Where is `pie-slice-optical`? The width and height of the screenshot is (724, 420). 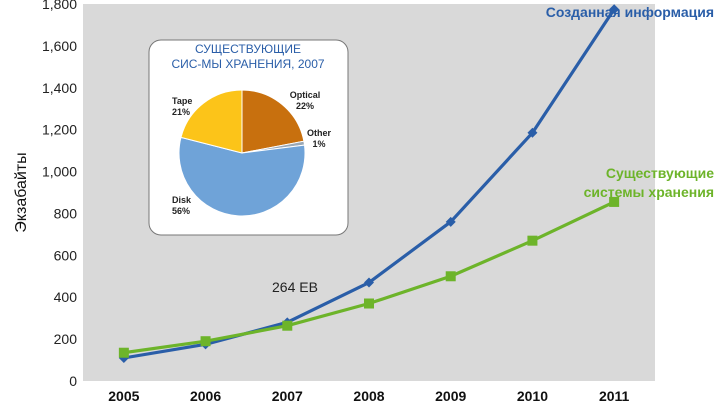
pie-slice-optical is located at coordinates (273, 121).